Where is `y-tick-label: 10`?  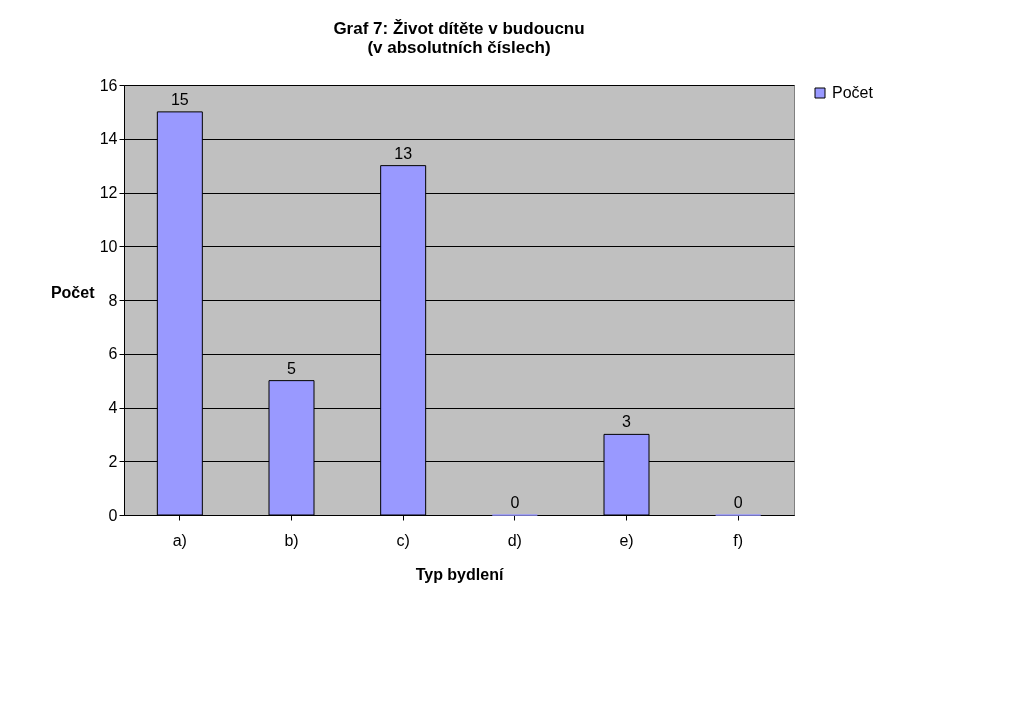 y-tick-label: 10 is located at coordinates (108, 246).